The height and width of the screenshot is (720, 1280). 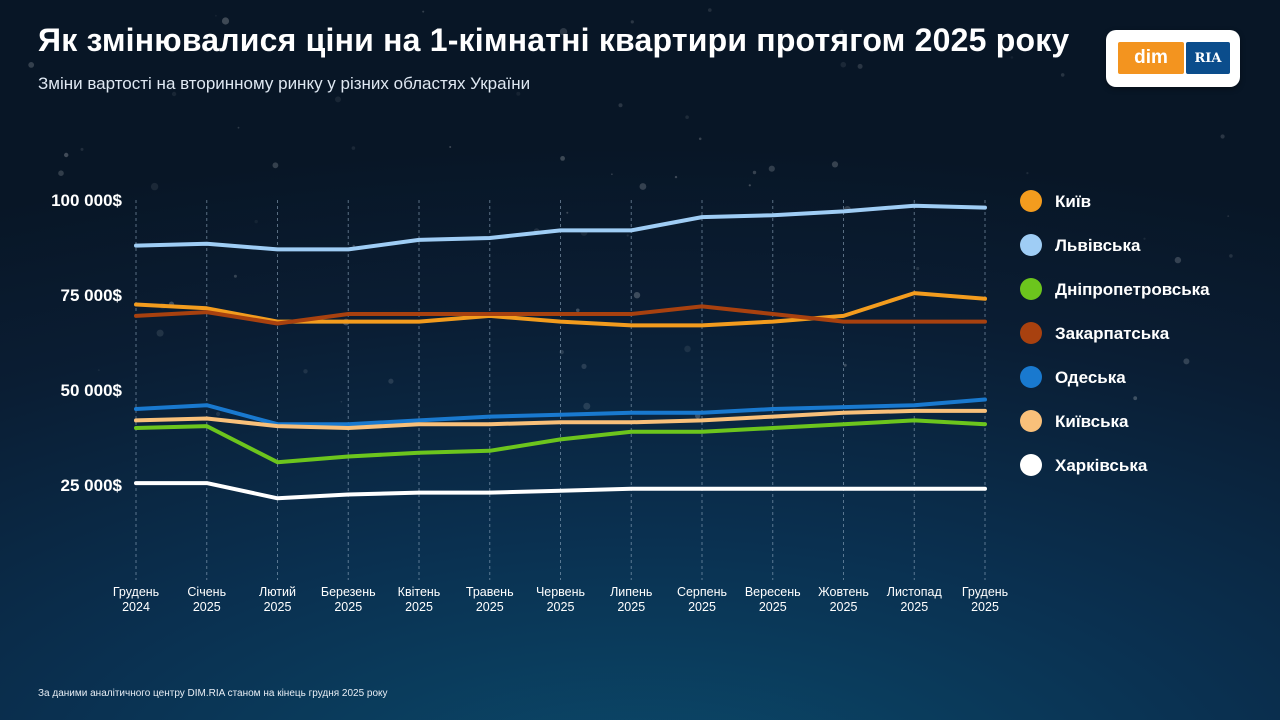 I want to click on legend-label: Харківська, so click(x=1101, y=465).